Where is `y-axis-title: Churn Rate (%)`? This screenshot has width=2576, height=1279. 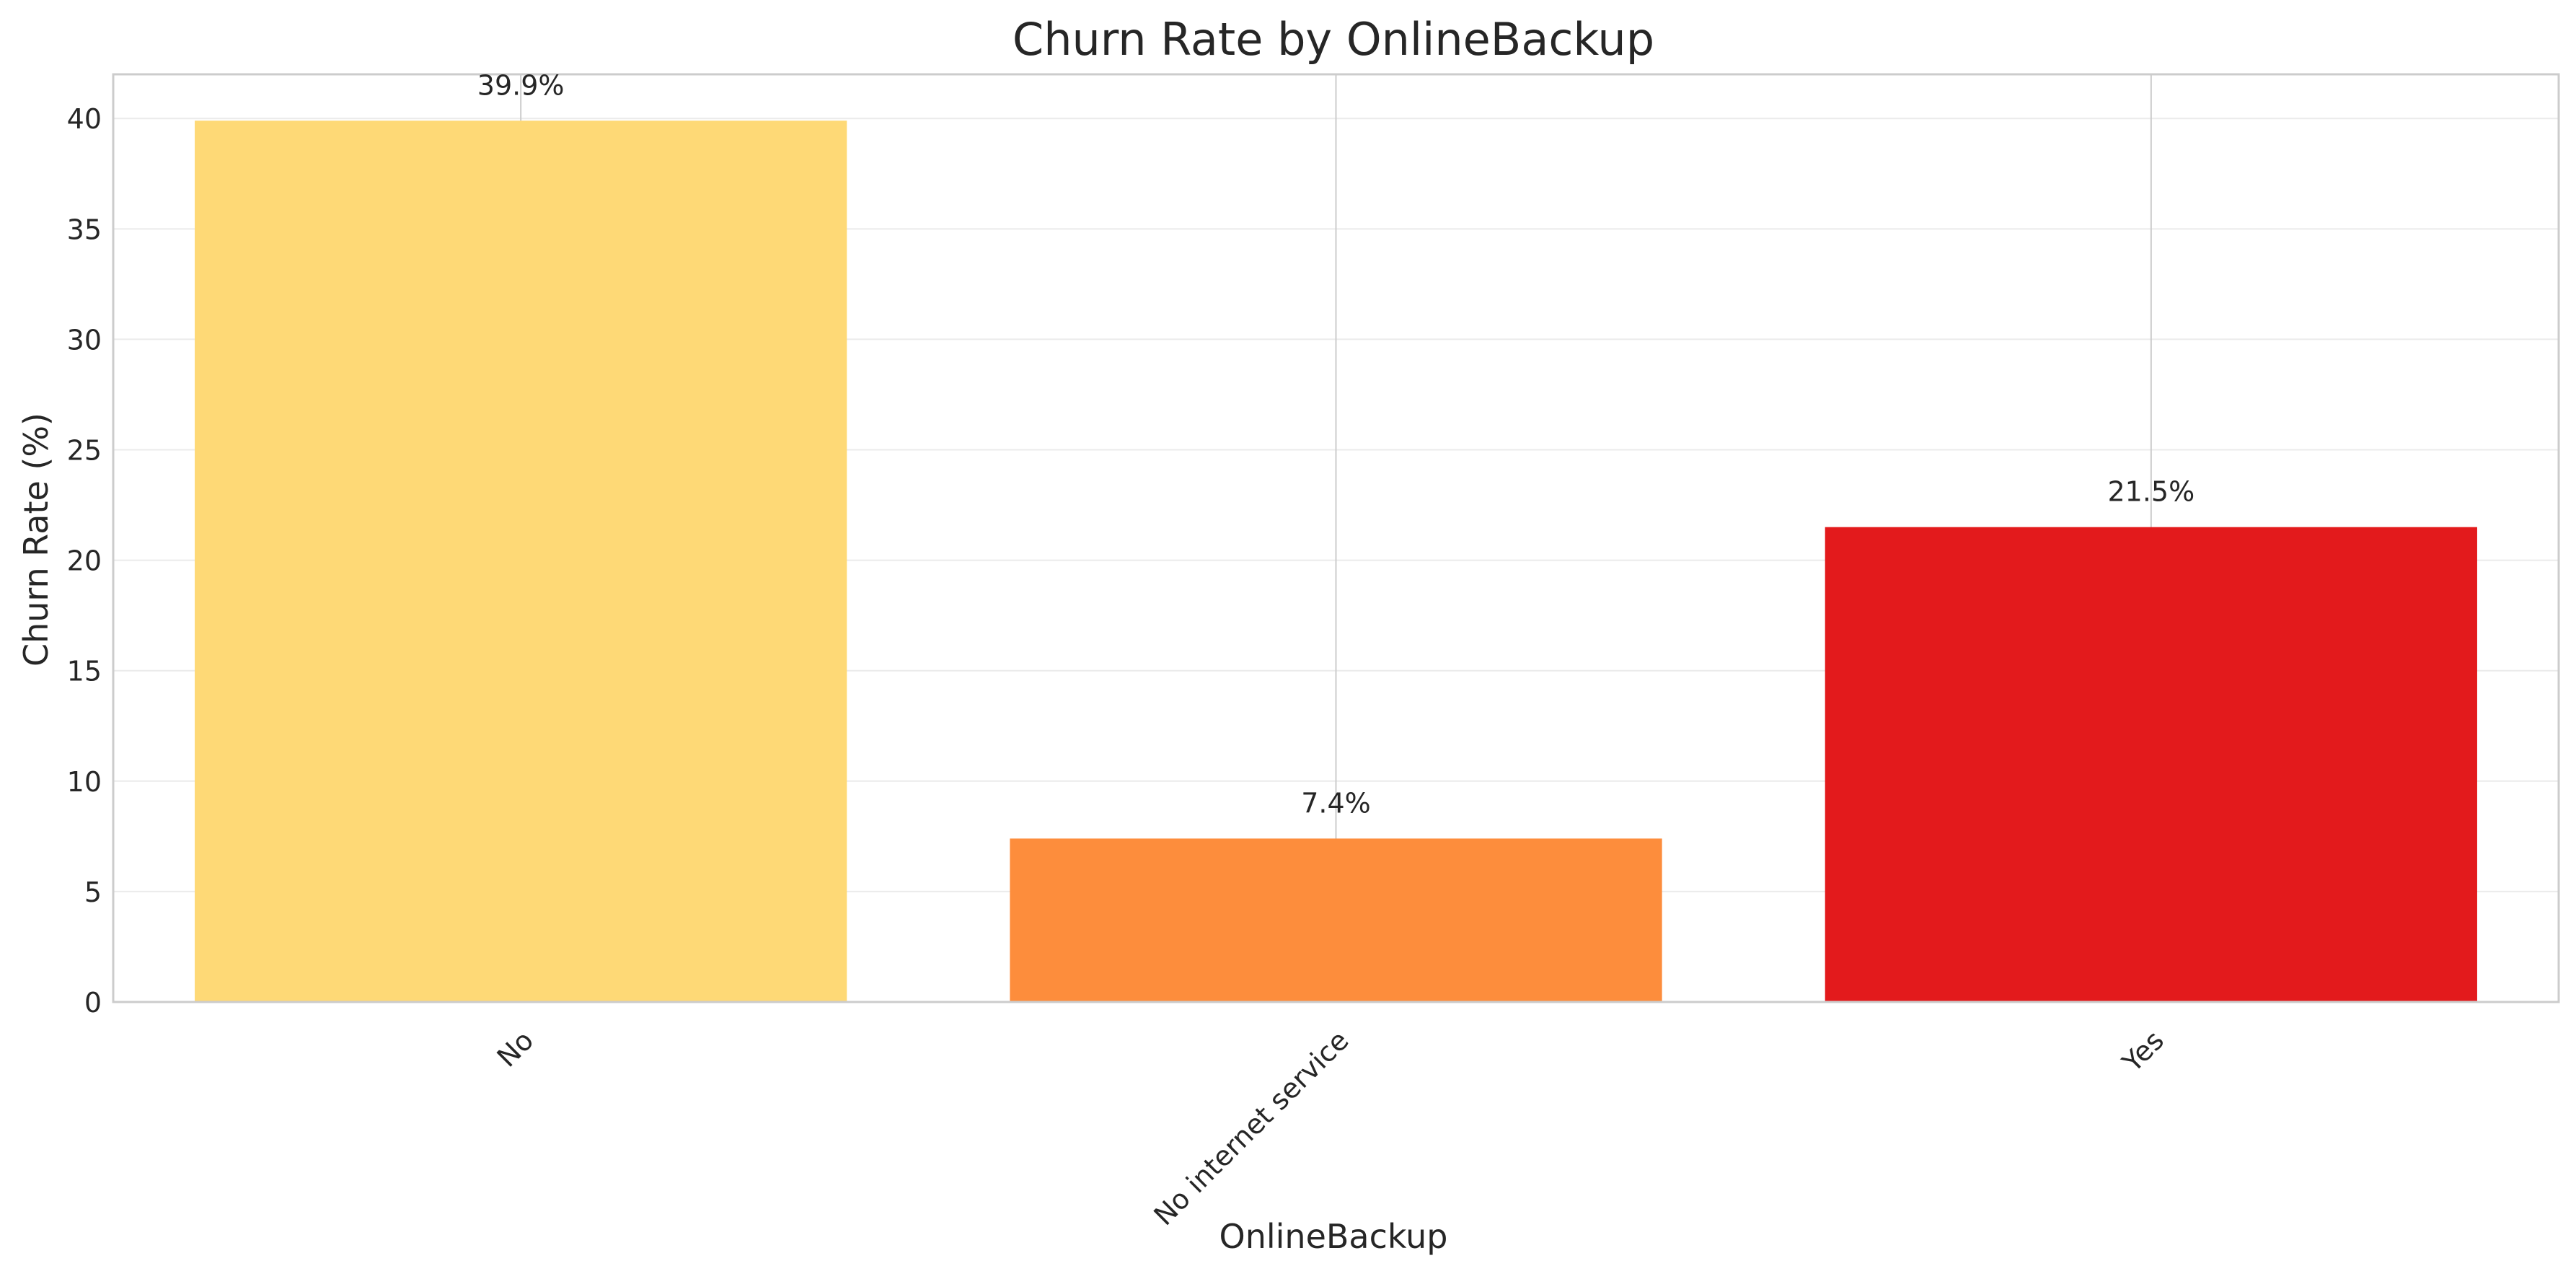
y-axis-title: Churn Rate (%) is located at coordinates (36, 540).